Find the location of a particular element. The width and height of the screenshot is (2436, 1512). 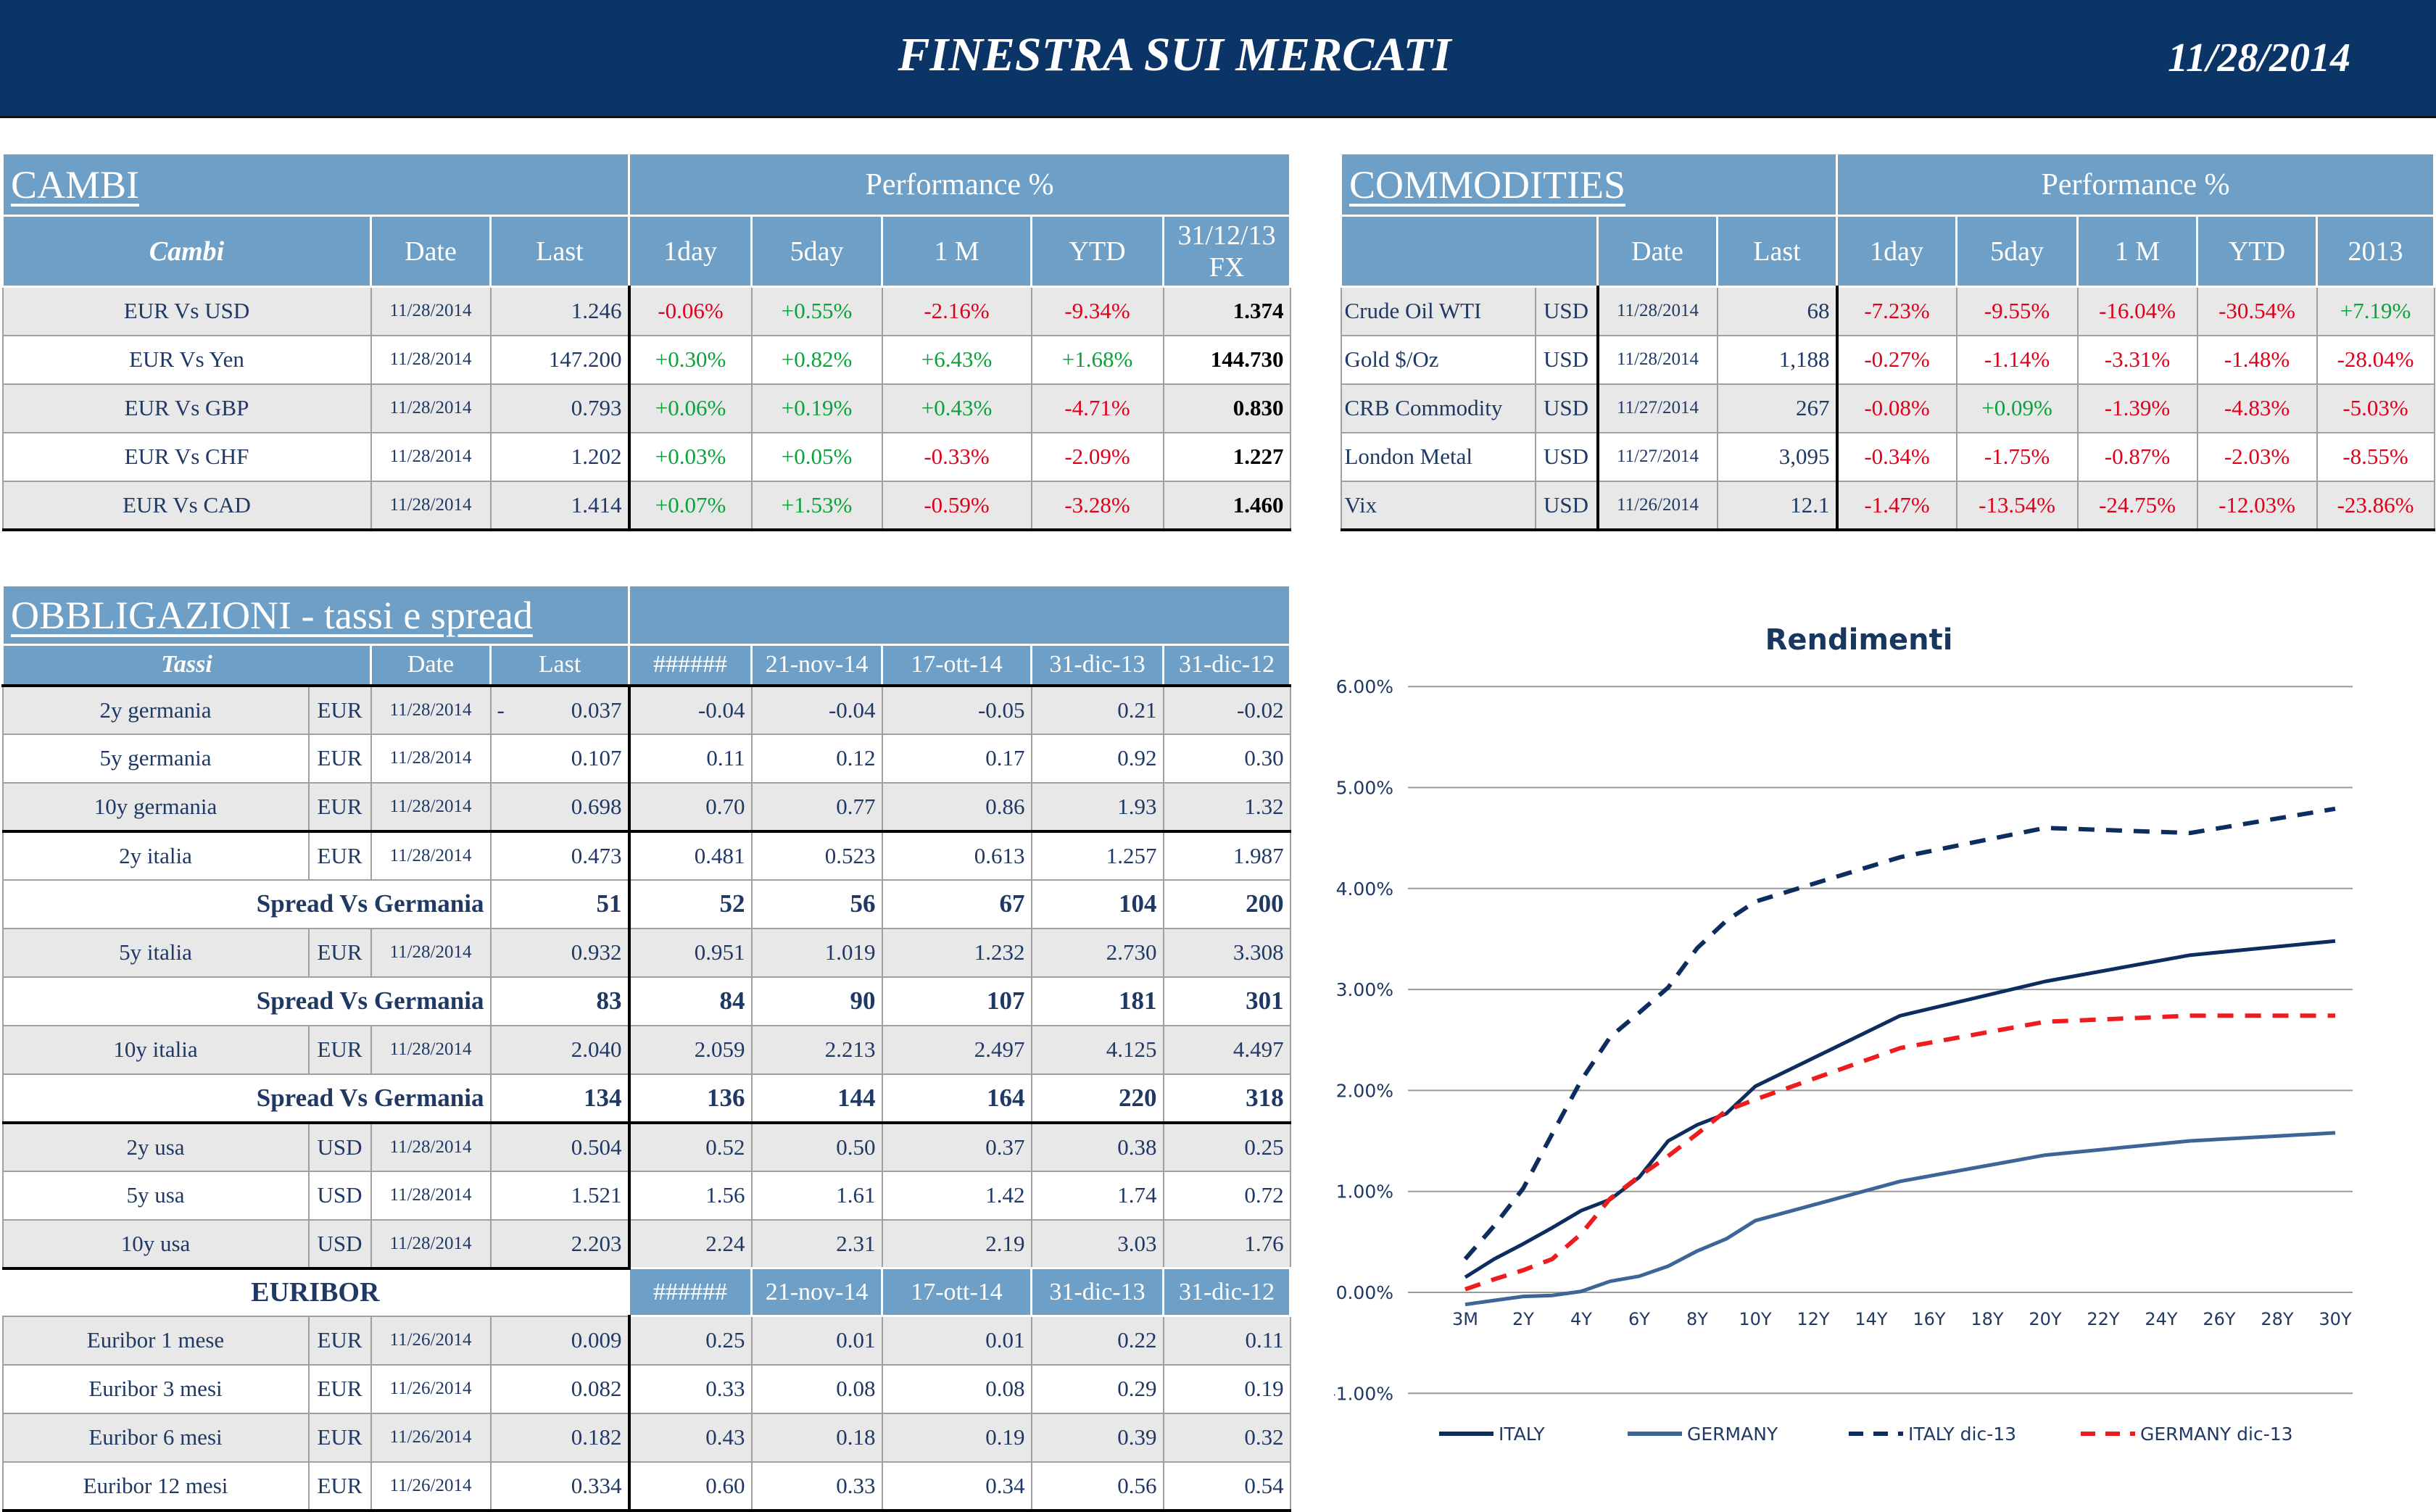

perf-1m: -0.33% is located at coordinates (956, 456).